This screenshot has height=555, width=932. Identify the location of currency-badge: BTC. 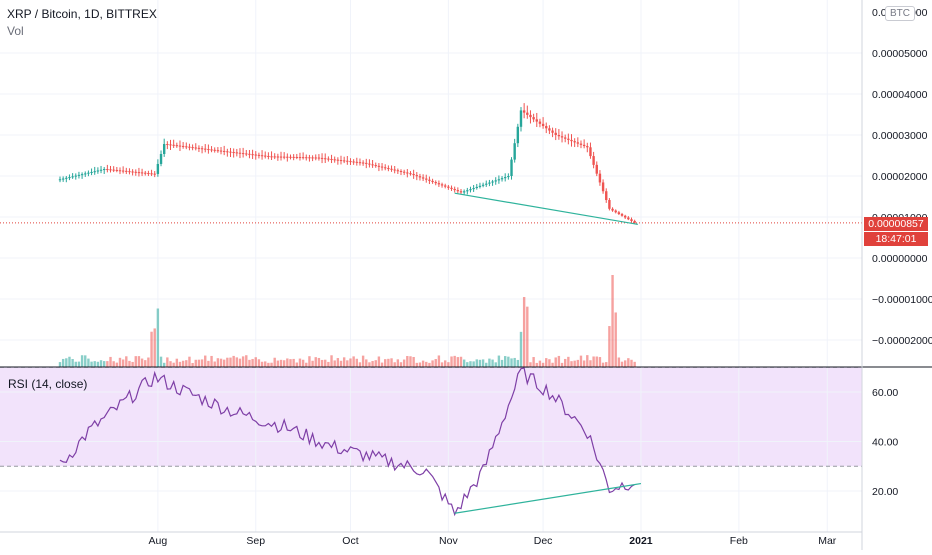
(900, 13).